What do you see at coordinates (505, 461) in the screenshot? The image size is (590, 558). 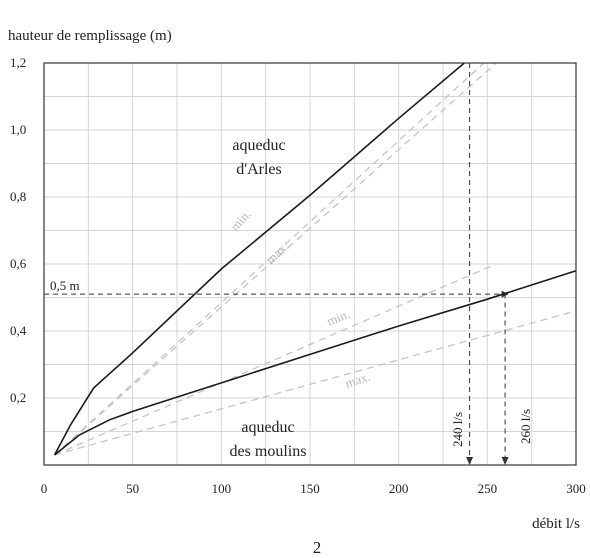 I see `ref-arrow-v260` at bounding box center [505, 461].